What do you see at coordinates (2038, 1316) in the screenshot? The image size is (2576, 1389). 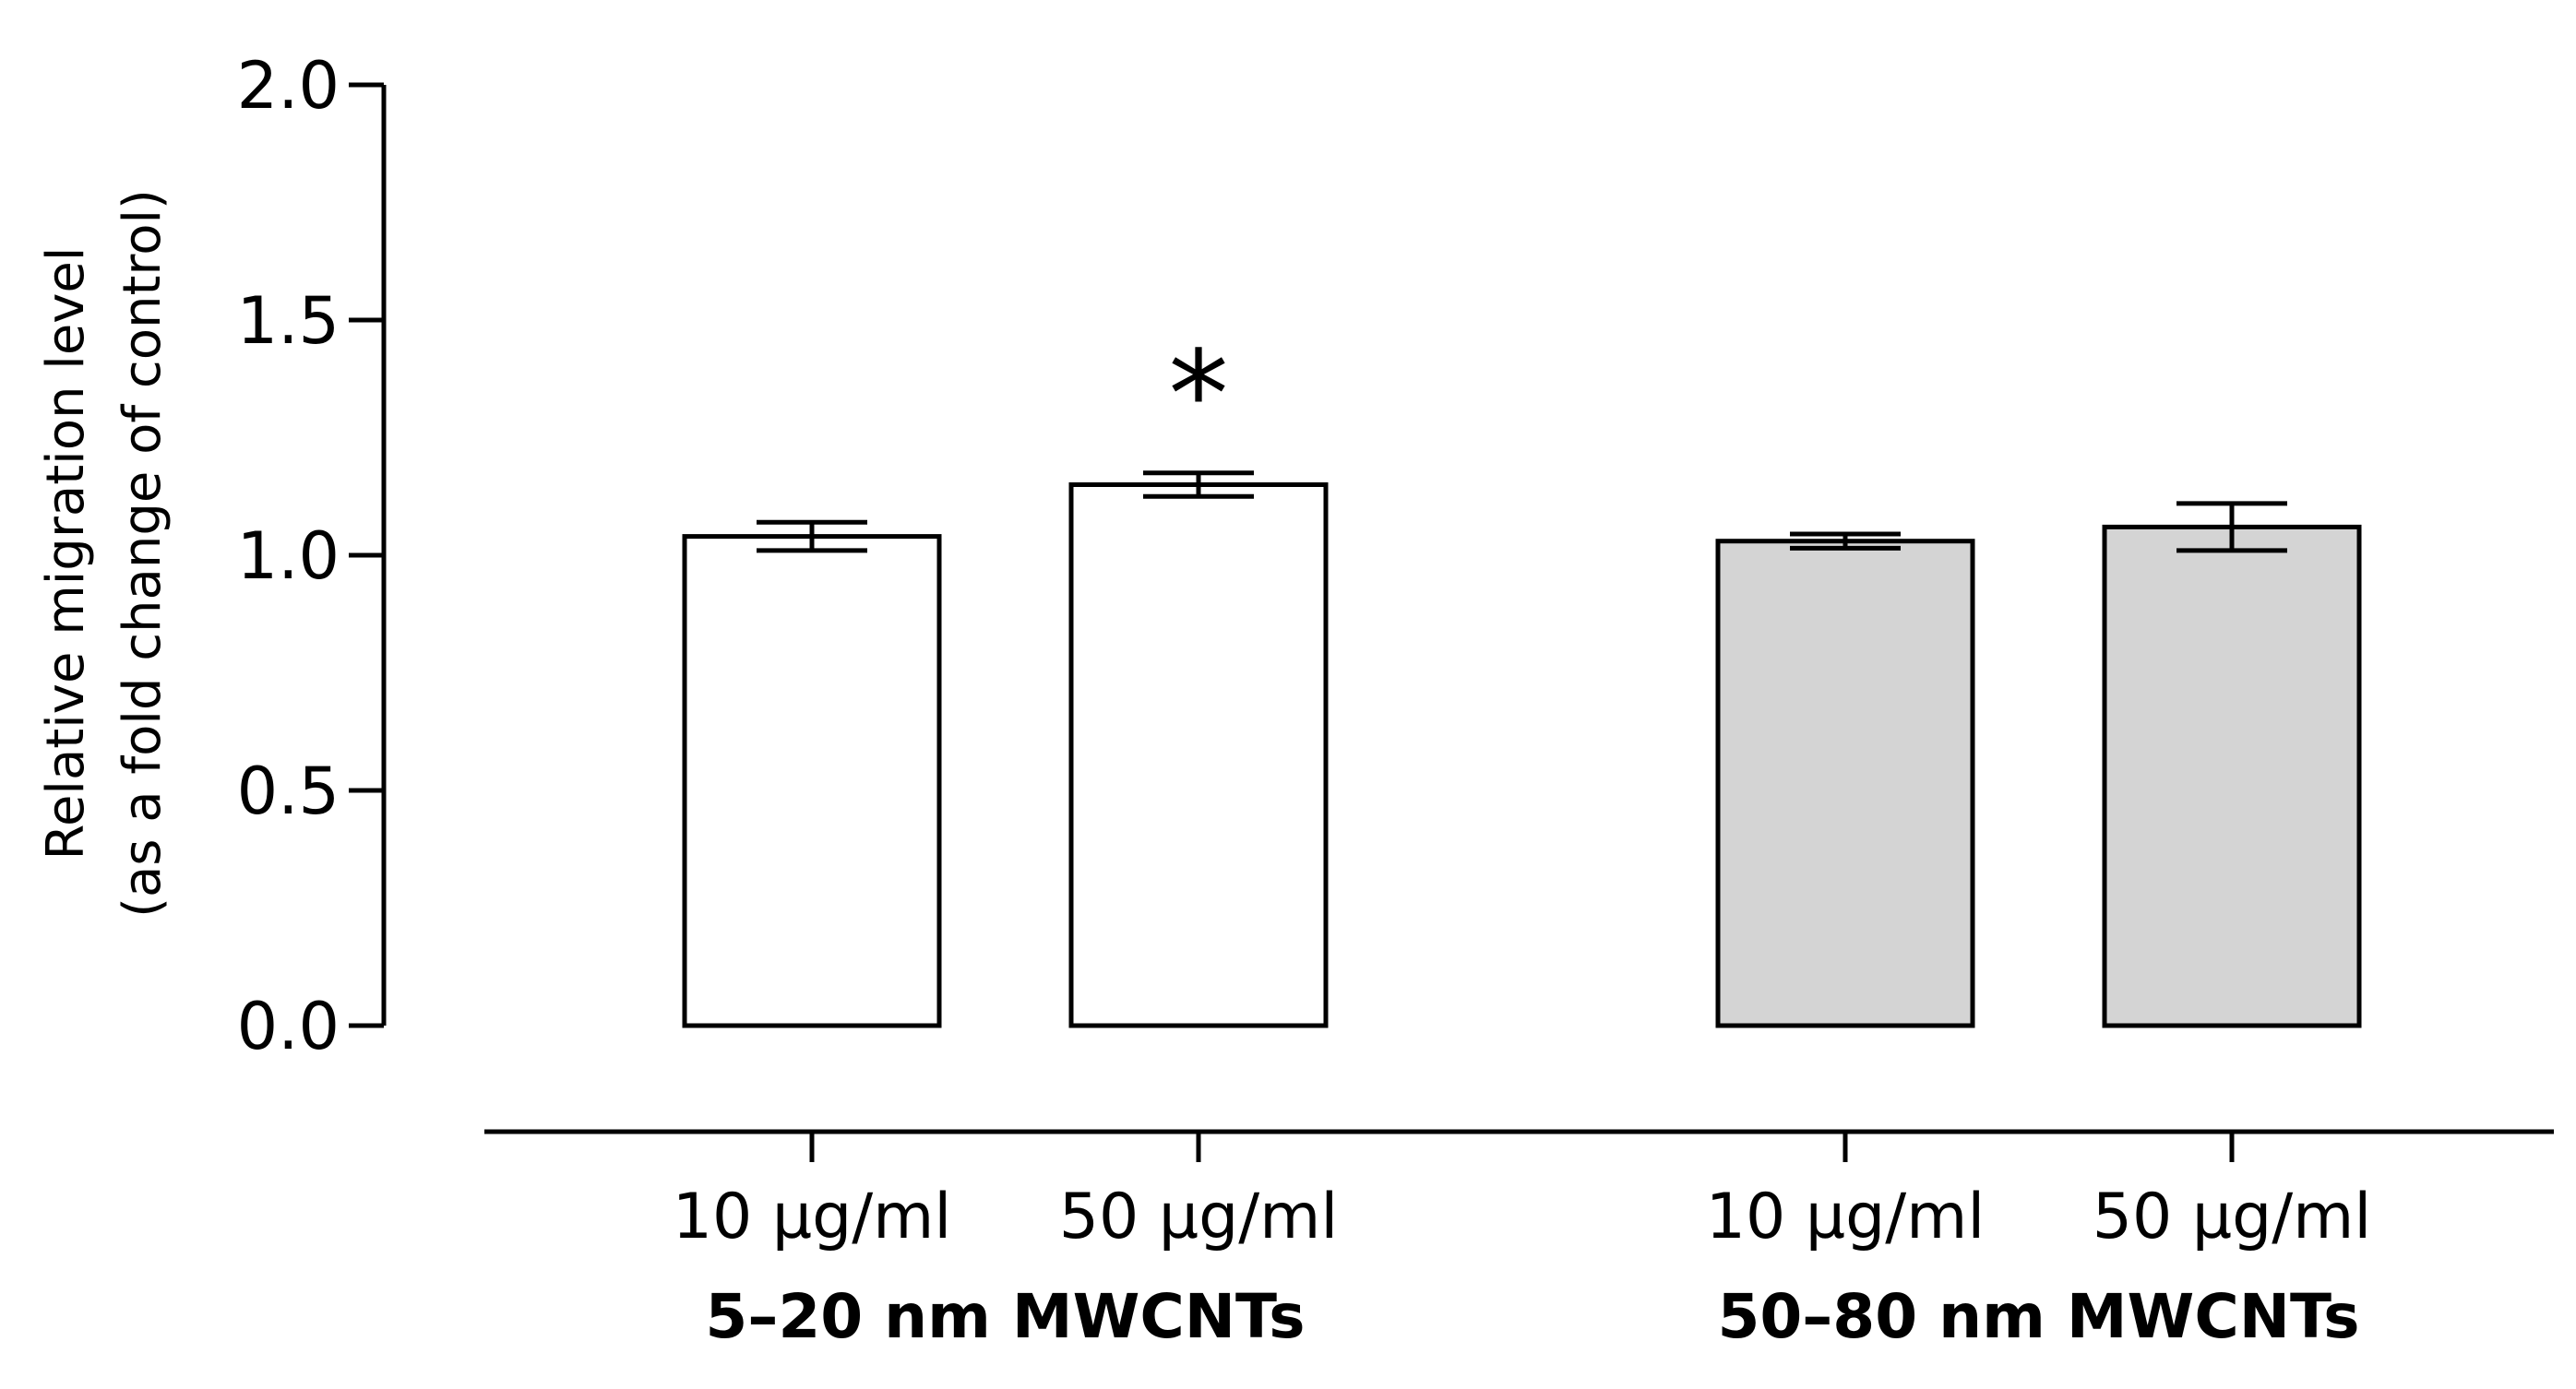 I see `group-label: 50–80 nm MWCNTs` at bounding box center [2038, 1316].